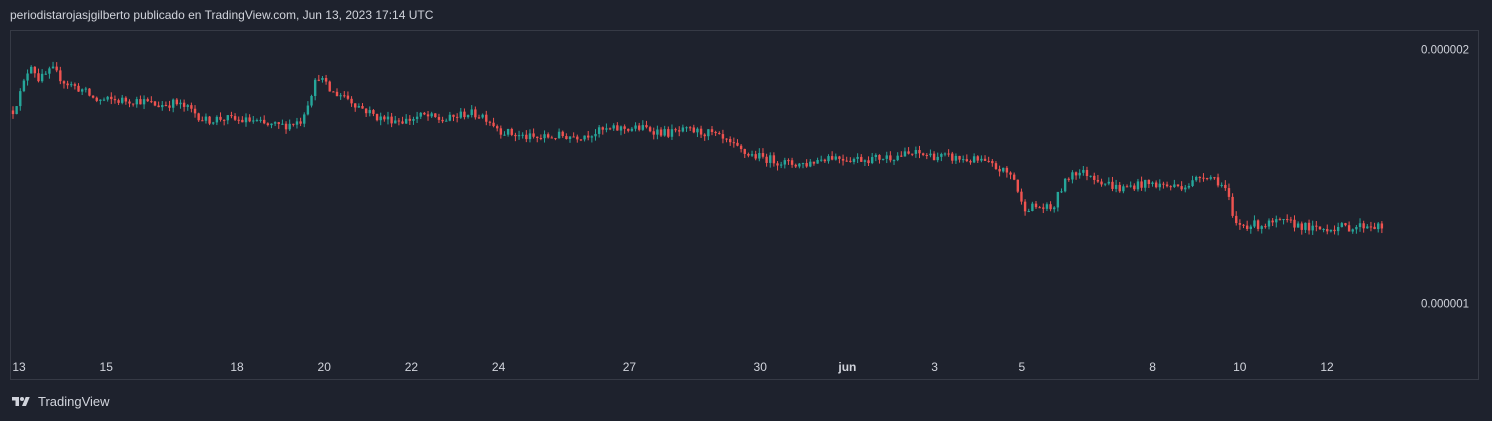 This screenshot has width=1492, height=421. What do you see at coordinates (499, 367) in the screenshot?
I see `date-tick-label: 24` at bounding box center [499, 367].